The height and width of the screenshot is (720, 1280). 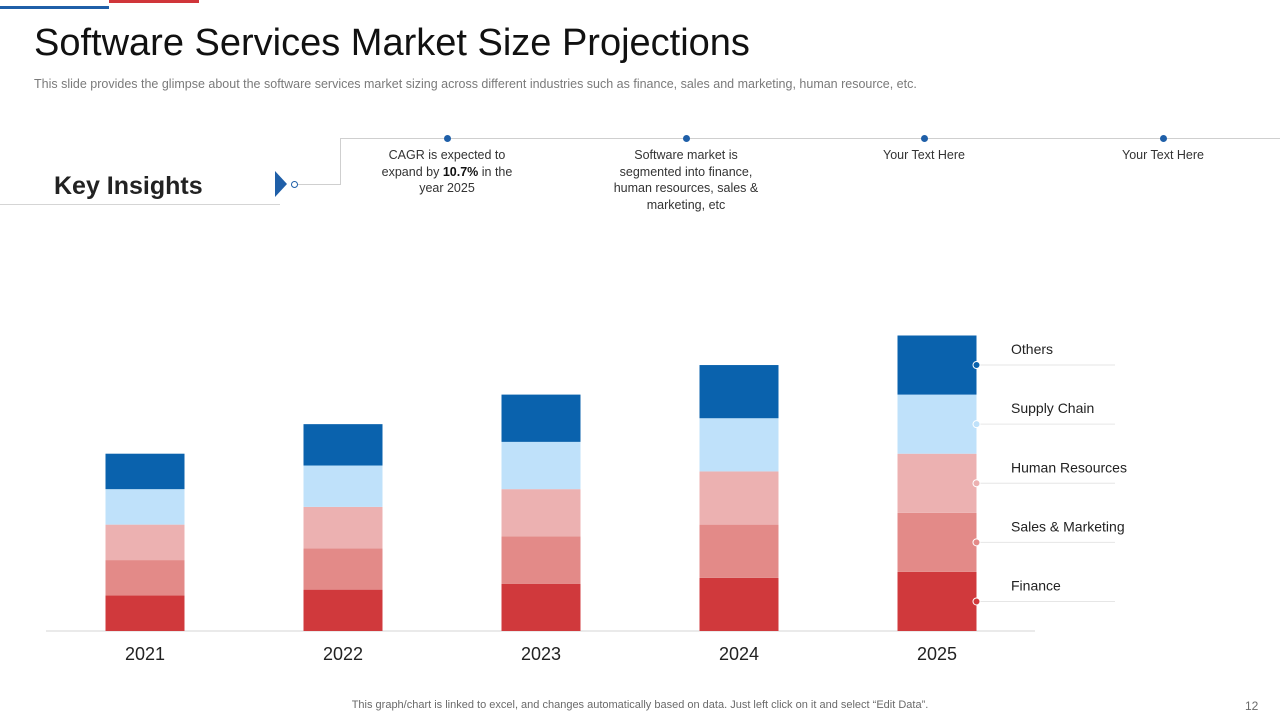 What do you see at coordinates (739, 392) in the screenshot?
I see `bar-segment-others-2024` at bounding box center [739, 392].